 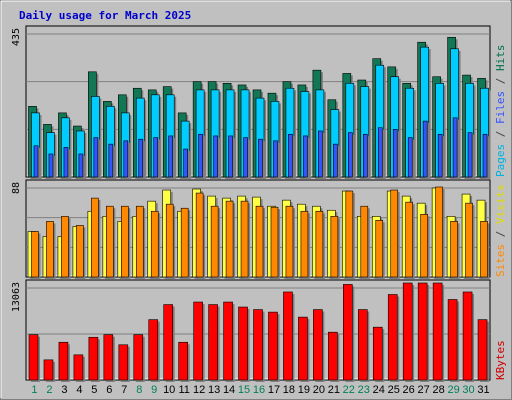 What do you see at coordinates (274, 390) in the screenshot?
I see `day-label: 17` at bounding box center [274, 390].